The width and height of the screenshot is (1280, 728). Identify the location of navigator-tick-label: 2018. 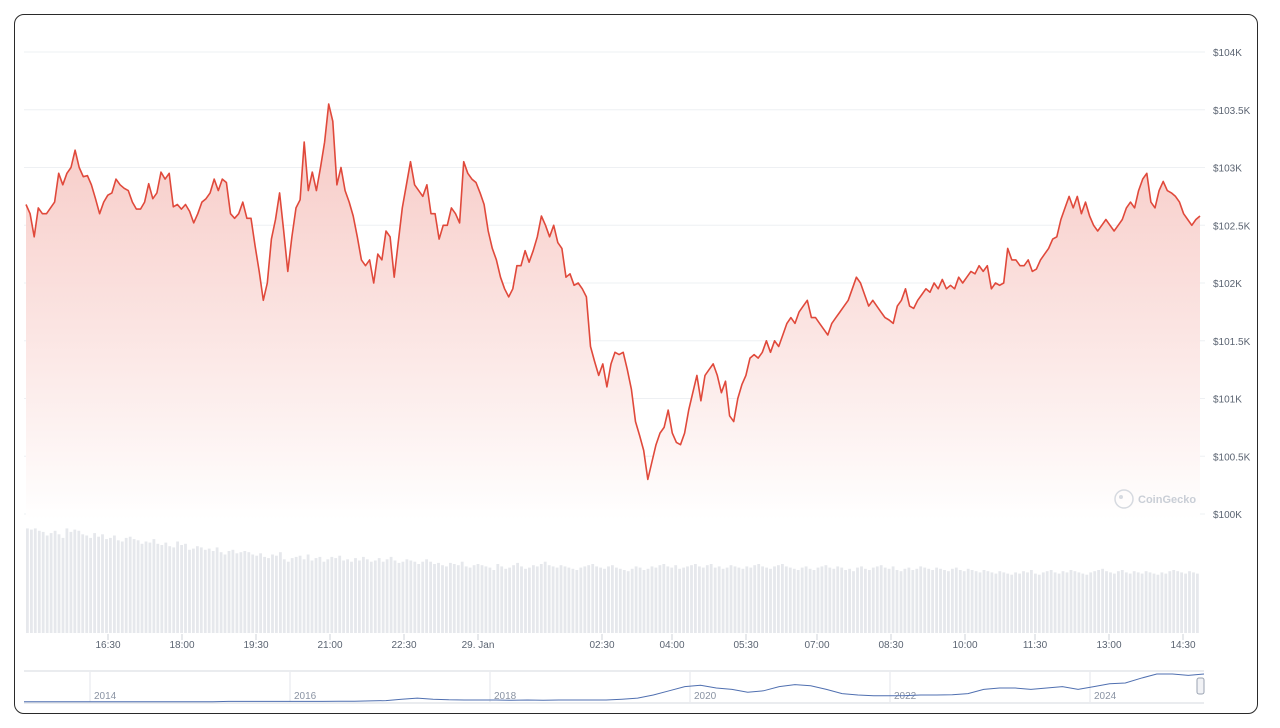
(505, 696).